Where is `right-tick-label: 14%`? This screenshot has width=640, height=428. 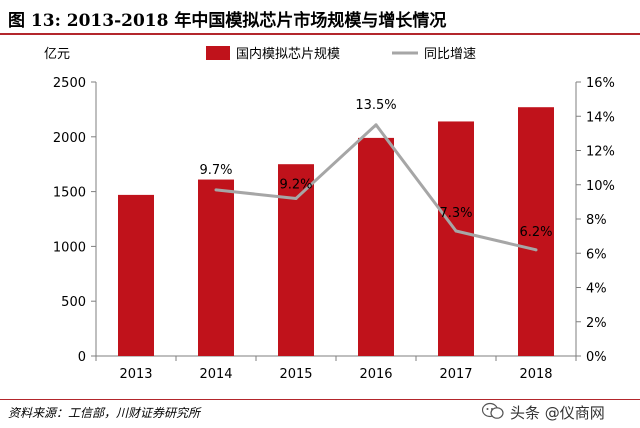 right-tick-label: 14% is located at coordinates (600, 117).